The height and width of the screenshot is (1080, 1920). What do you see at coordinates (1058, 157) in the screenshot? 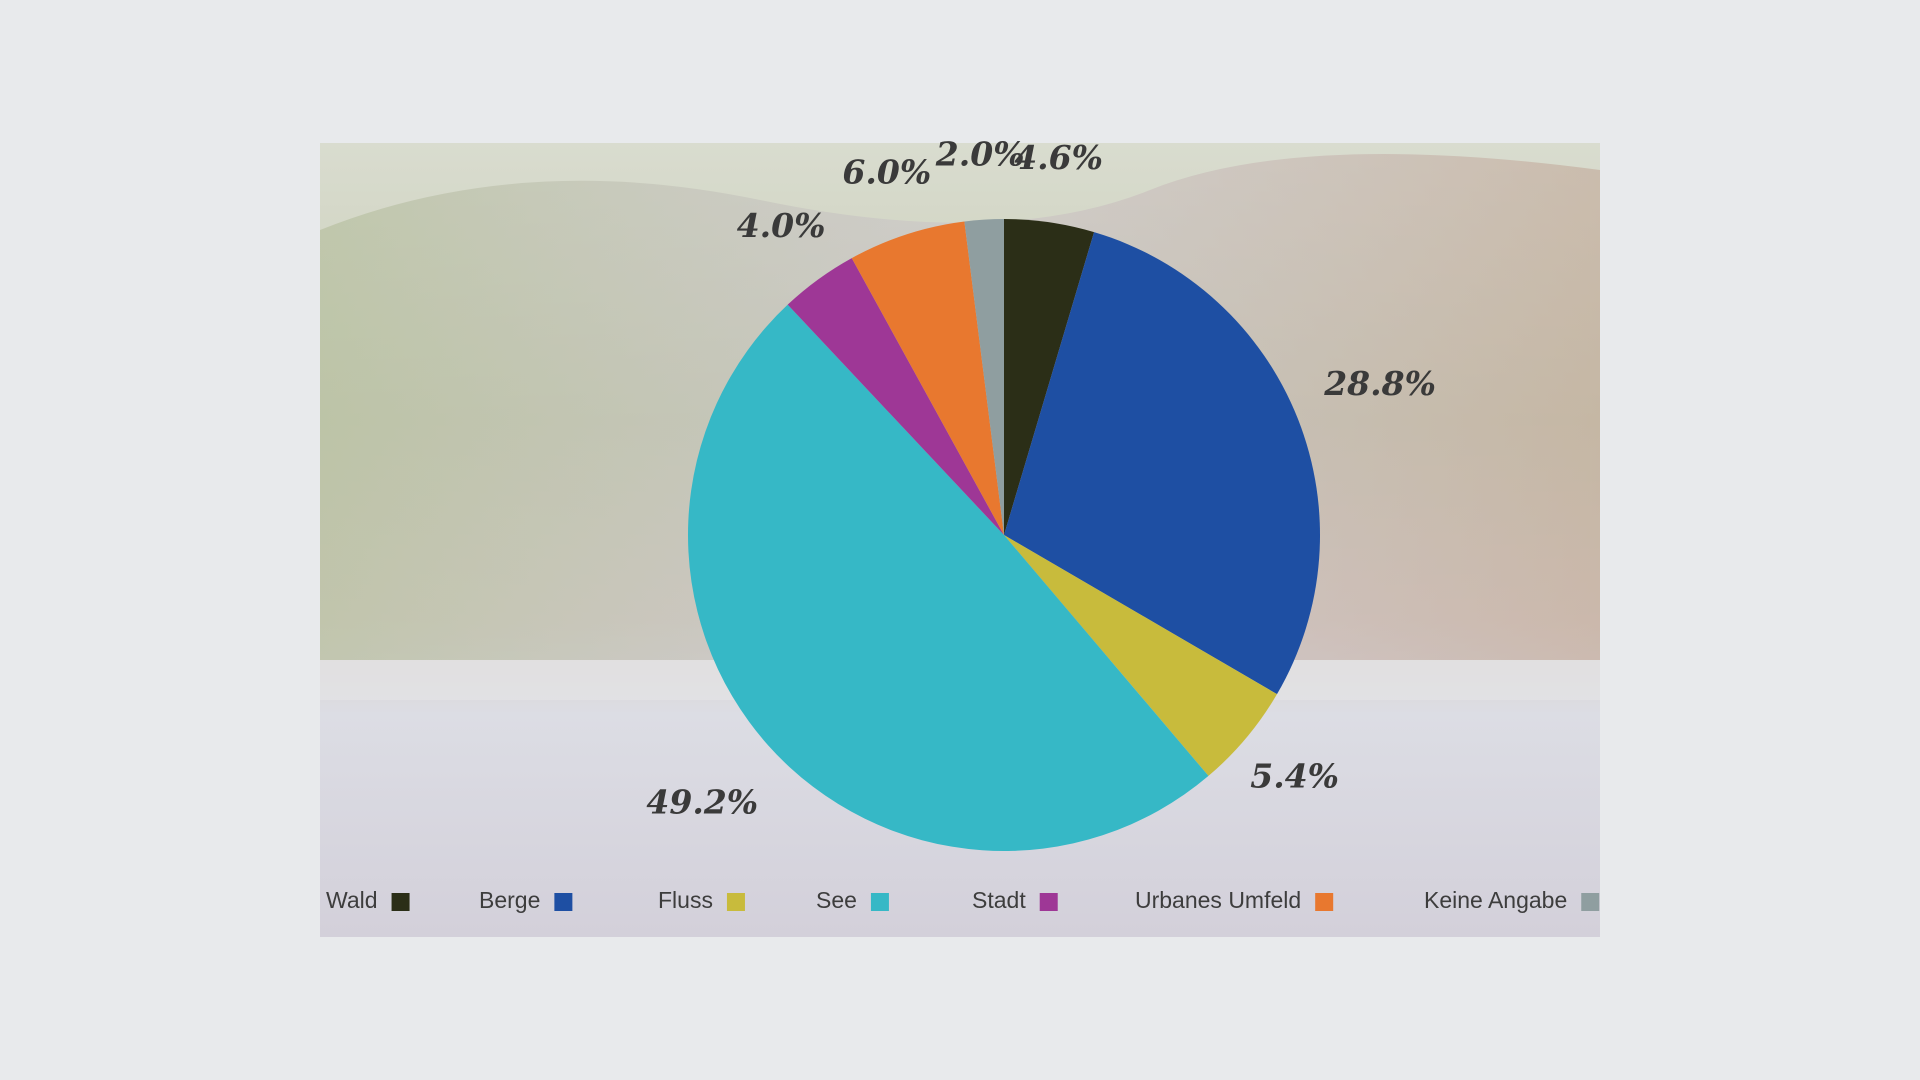
I see `value-label: 4.6%` at bounding box center [1058, 157].